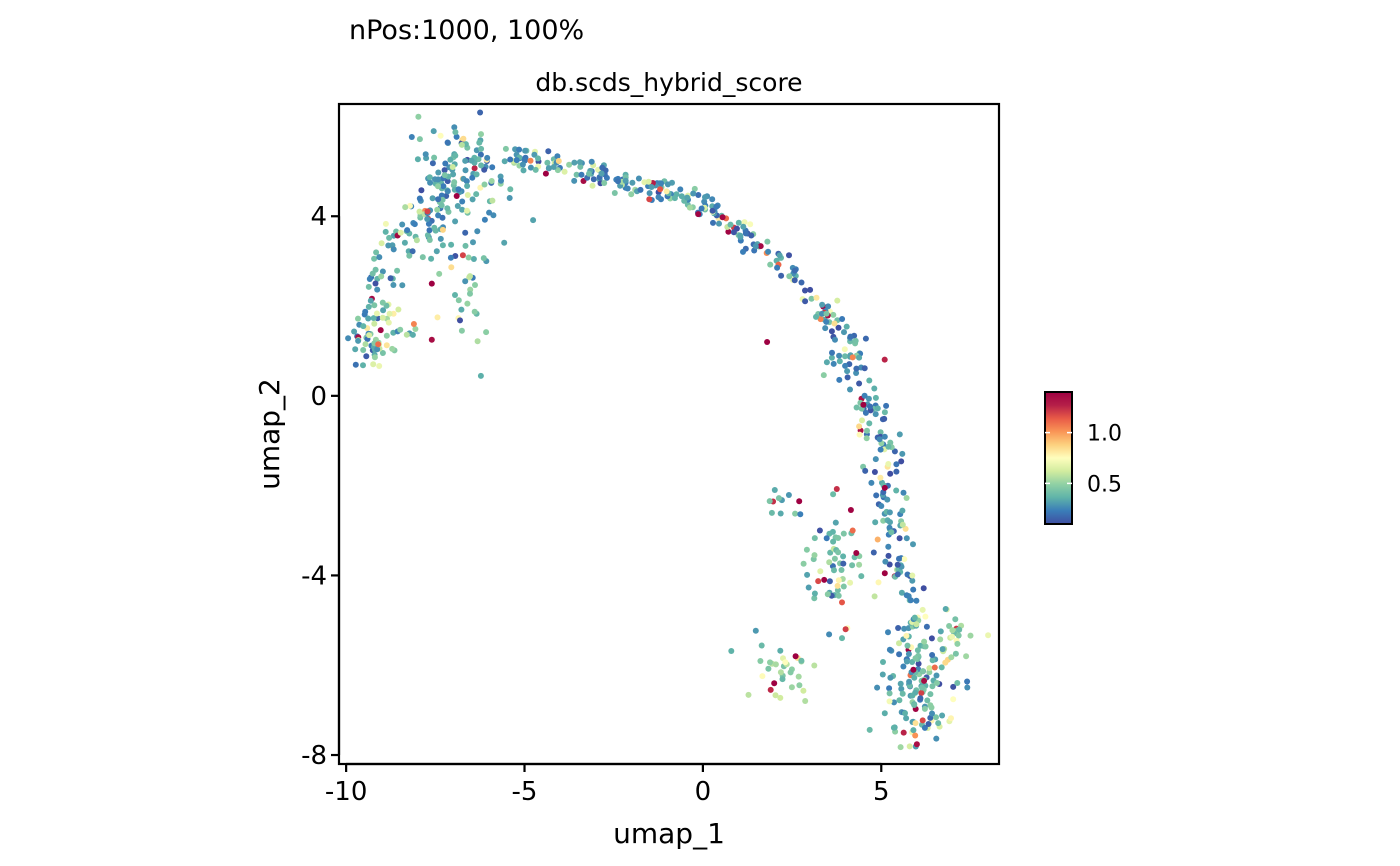 The width and height of the screenshot is (1400, 866). Describe the element at coordinates (314, 756) in the screenshot. I see `y-tick-label: -8` at that location.